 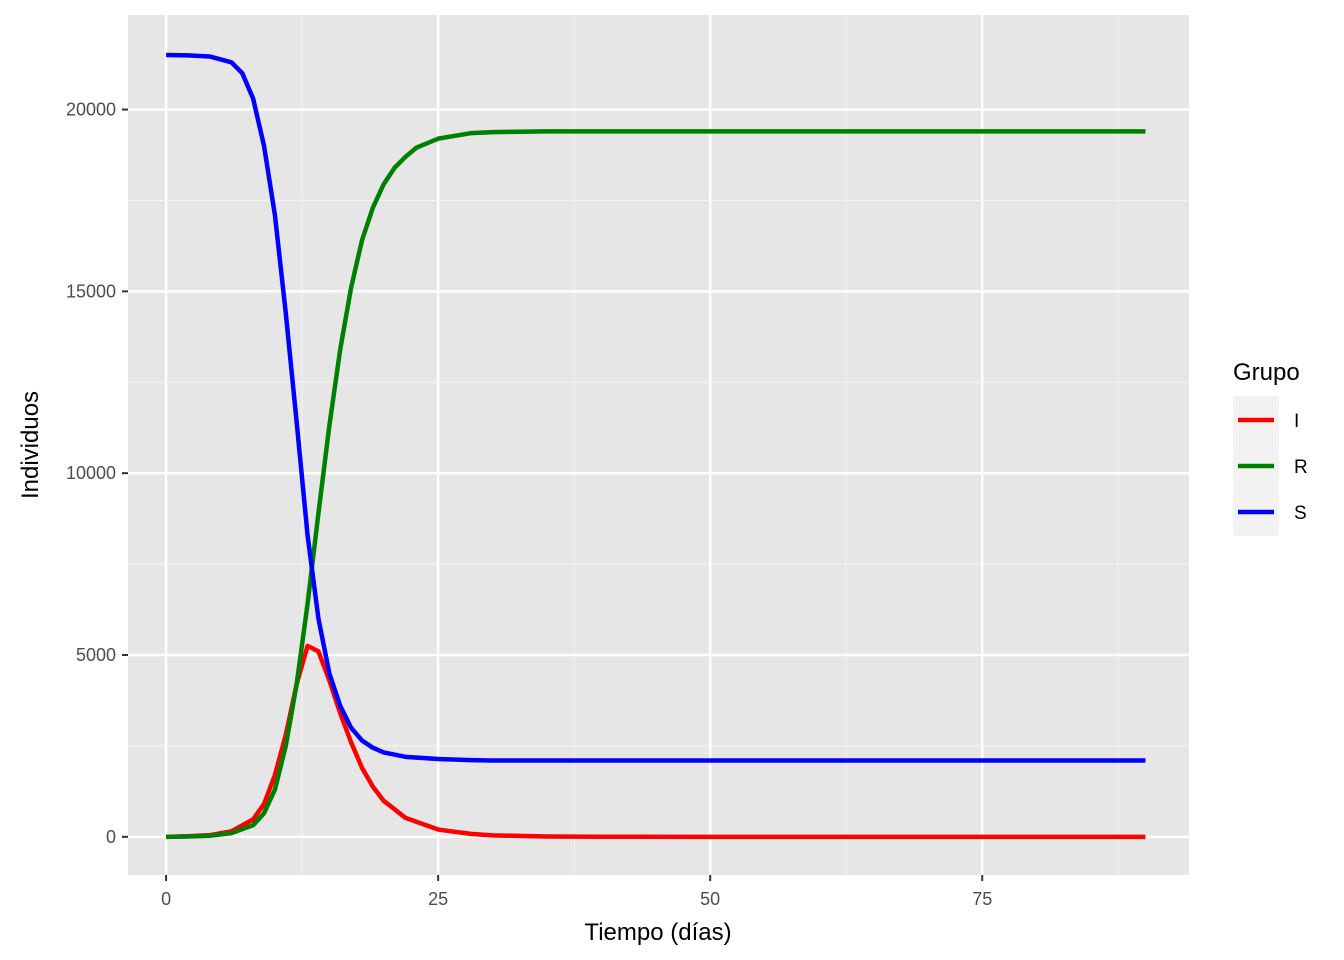 What do you see at coordinates (1296, 421) in the screenshot?
I see `legend-label-I: I` at bounding box center [1296, 421].